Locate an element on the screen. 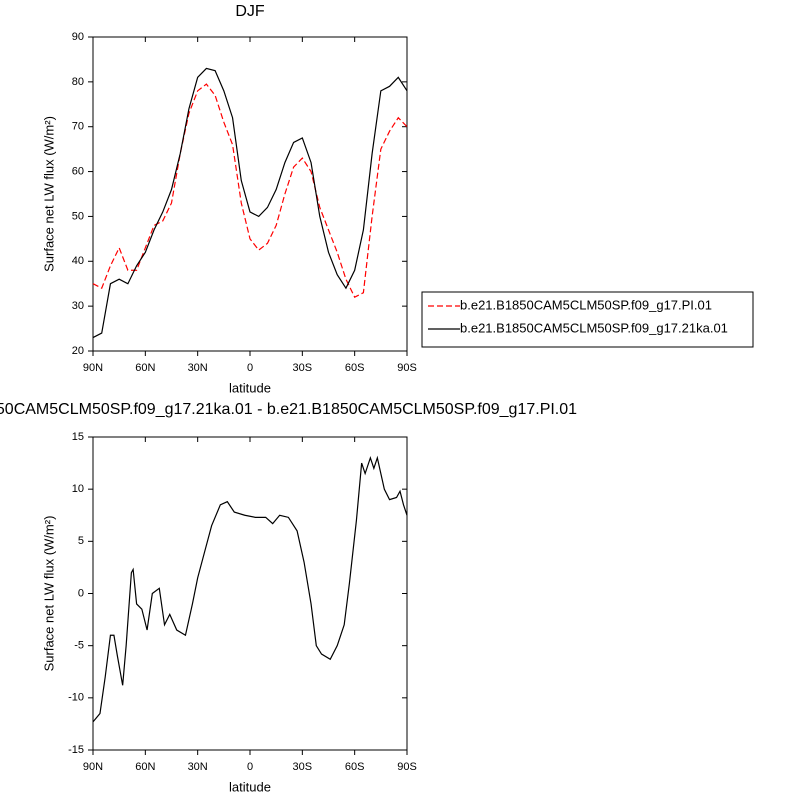 Image resolution: width=800 pixels, height=800 pixels. y-tick-label: 70 is located at coordinates (78, 127).